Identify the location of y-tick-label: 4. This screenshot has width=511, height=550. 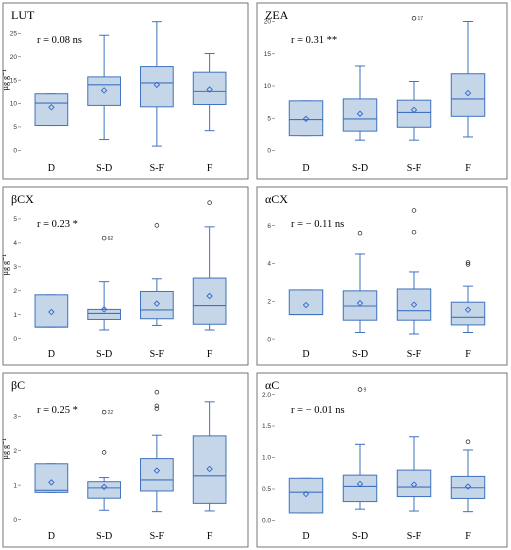
(269, 264).